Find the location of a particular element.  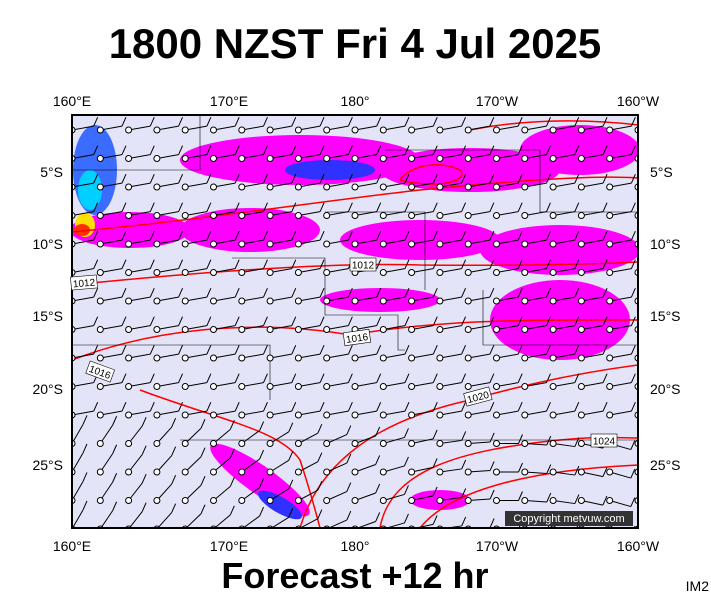

longitude-label-top: 180° is located at coordinates (355, 101).